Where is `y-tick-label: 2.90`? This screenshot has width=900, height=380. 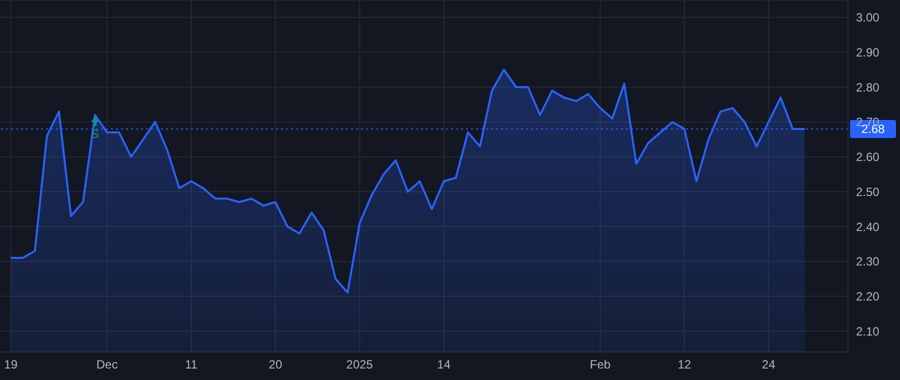 y-tick-label: 2.90 is located at coordinates (868, 53).